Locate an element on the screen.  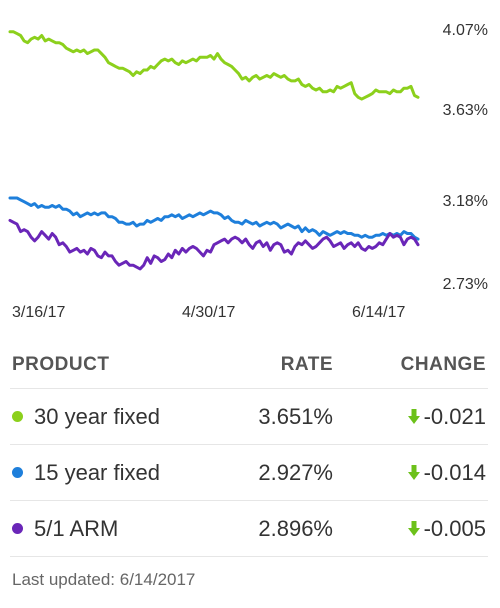
series-line-30-year-fixed is located at coordinates (214, 65).